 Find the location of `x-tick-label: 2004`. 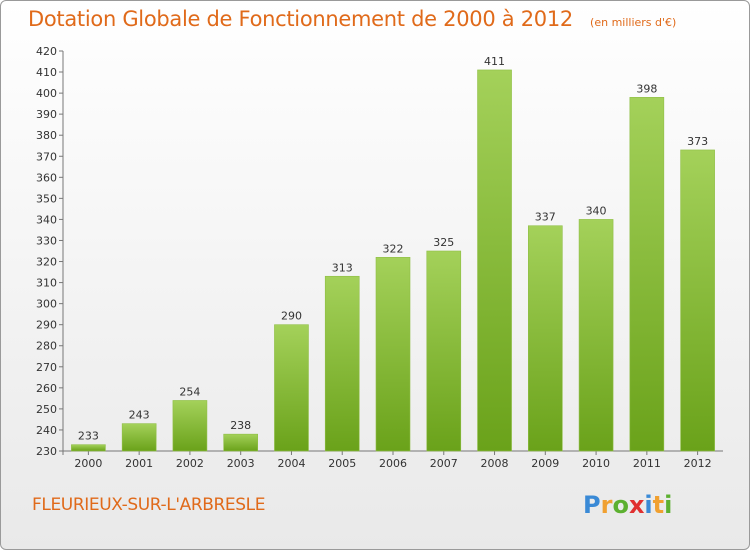

x-tick-label: 2004 is located at coordinates (291, 463).